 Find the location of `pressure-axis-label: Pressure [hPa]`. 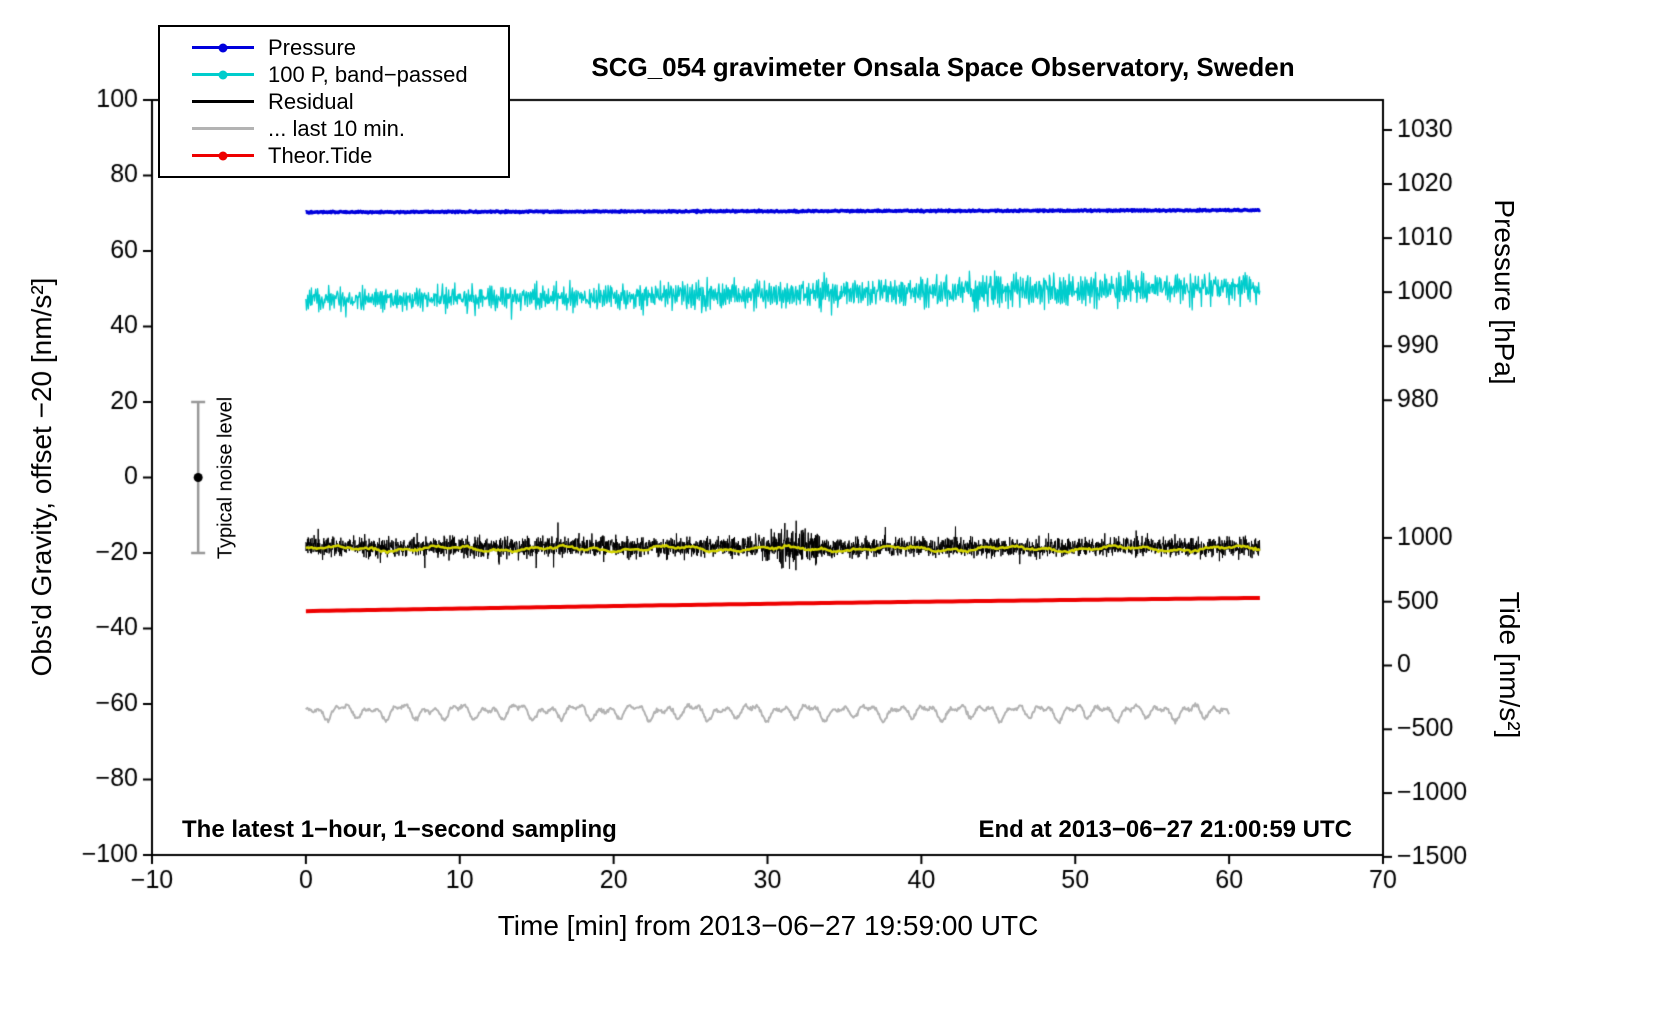

pressure-axis-label: Pressure [hPa] is located at coordinates (1504, 292).